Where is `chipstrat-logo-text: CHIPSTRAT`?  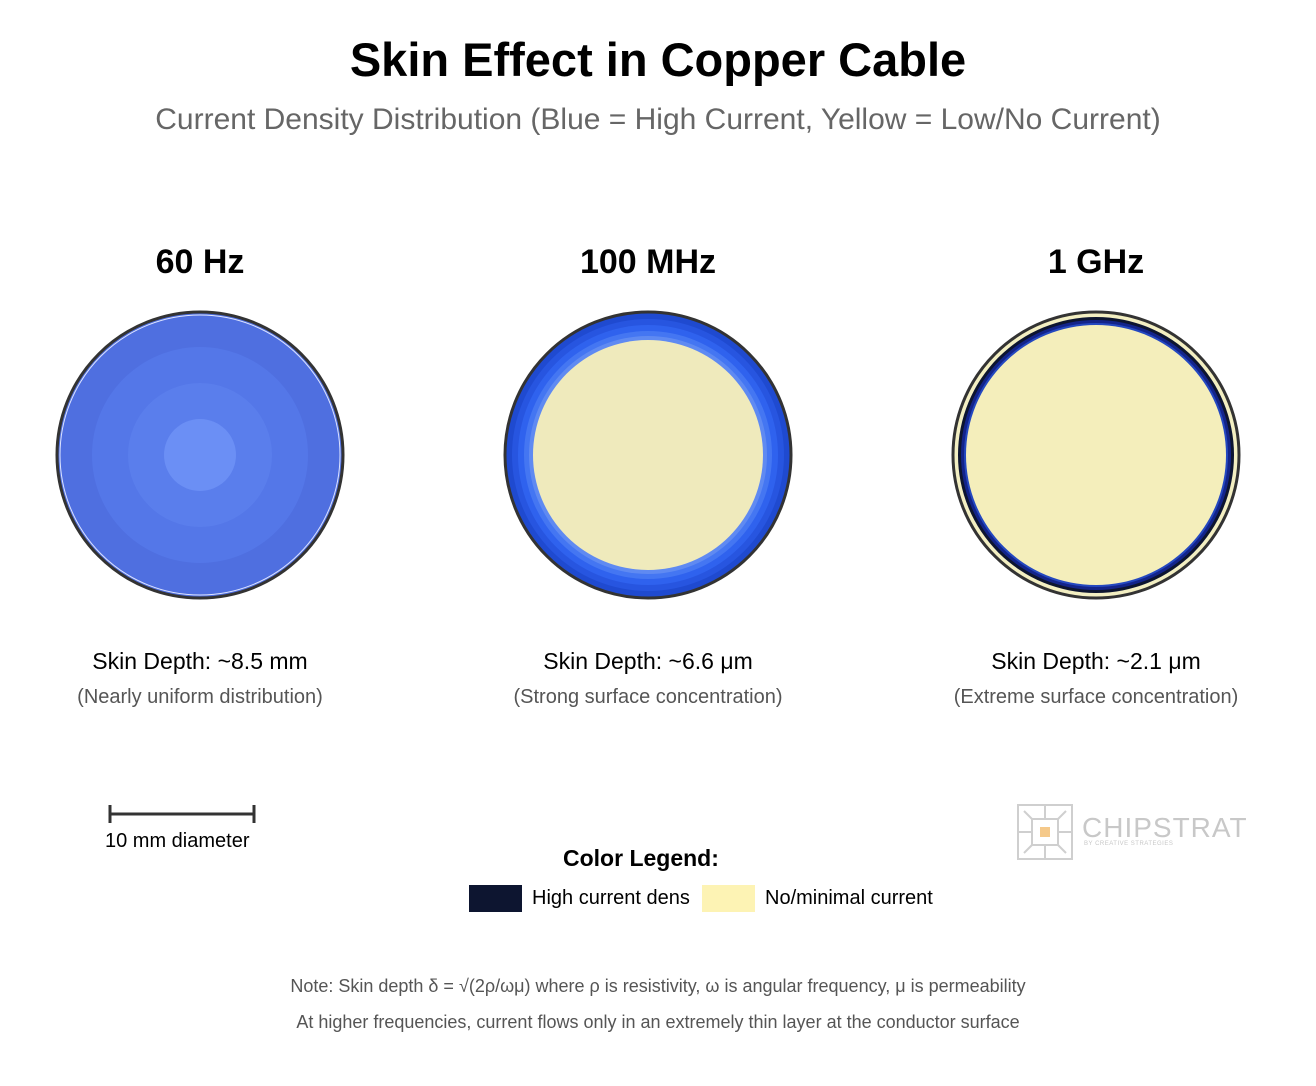
chipstrat-logo-text: CHIPSTRAT is located at coordinates (1165, 827).